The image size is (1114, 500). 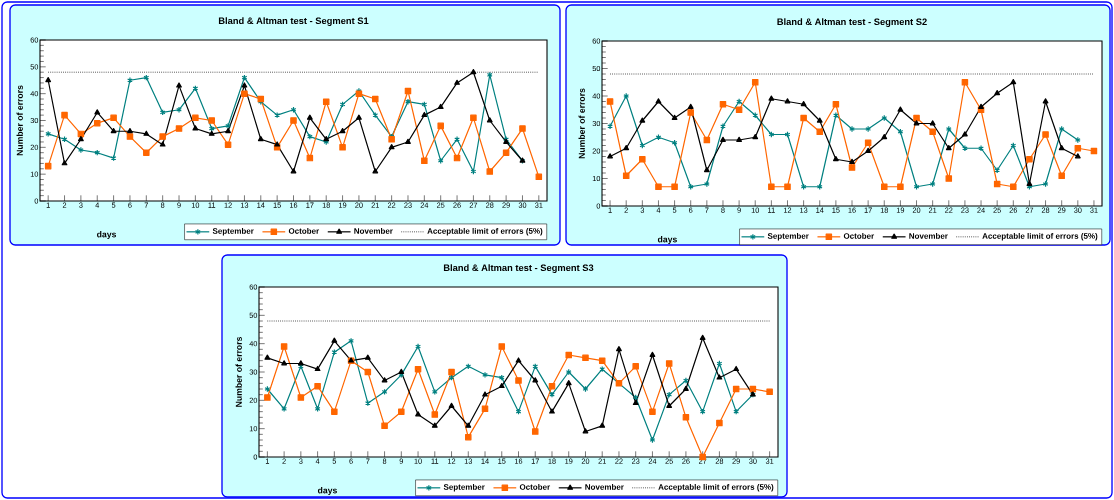 What do you see at coordinates (852, 22) in the screenshot?
I see `chart-title: Bland & Altman test - Segment S2` at bounding box center [852, 22].